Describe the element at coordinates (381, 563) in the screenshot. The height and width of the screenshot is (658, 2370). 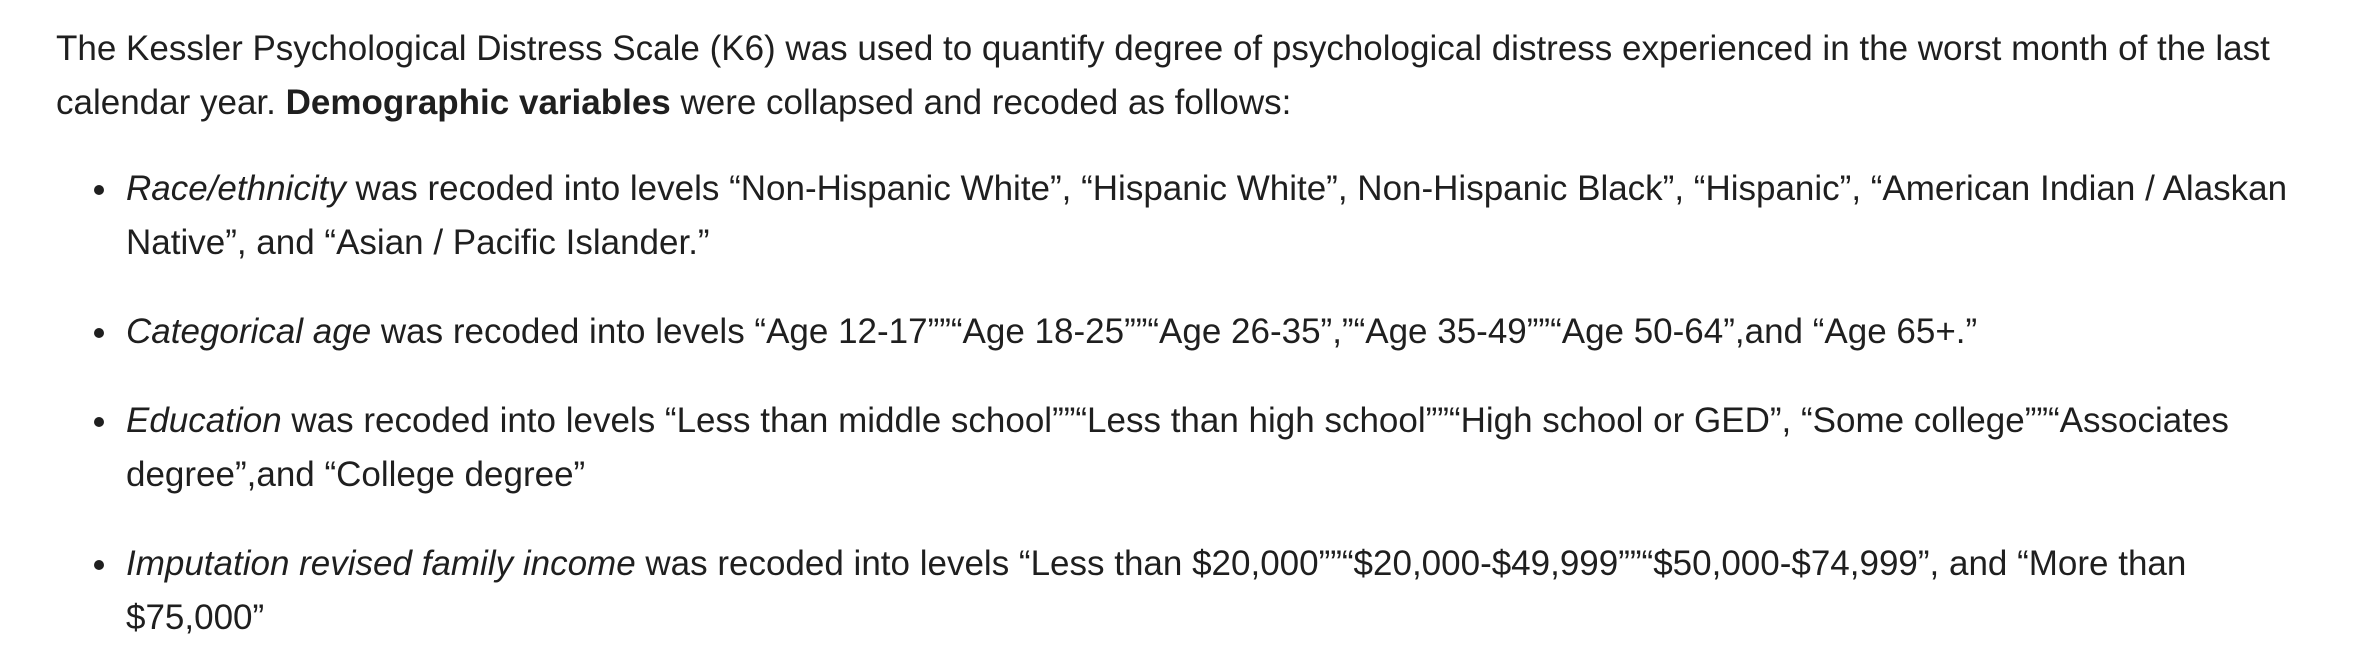
I see `list-item-term: Imputation revised family income` at that location.